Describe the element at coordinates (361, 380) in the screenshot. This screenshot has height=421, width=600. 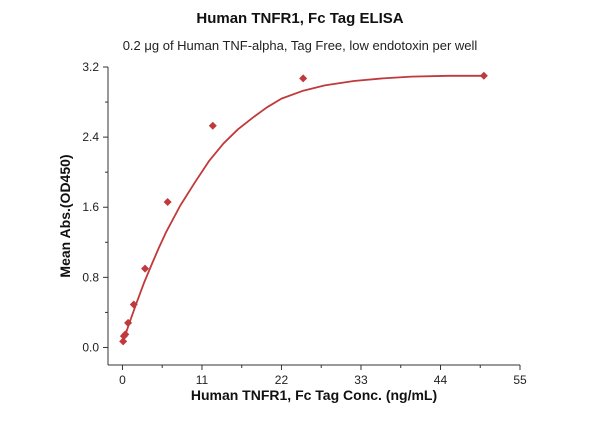
I see `x-tick-label: 33` at that location.